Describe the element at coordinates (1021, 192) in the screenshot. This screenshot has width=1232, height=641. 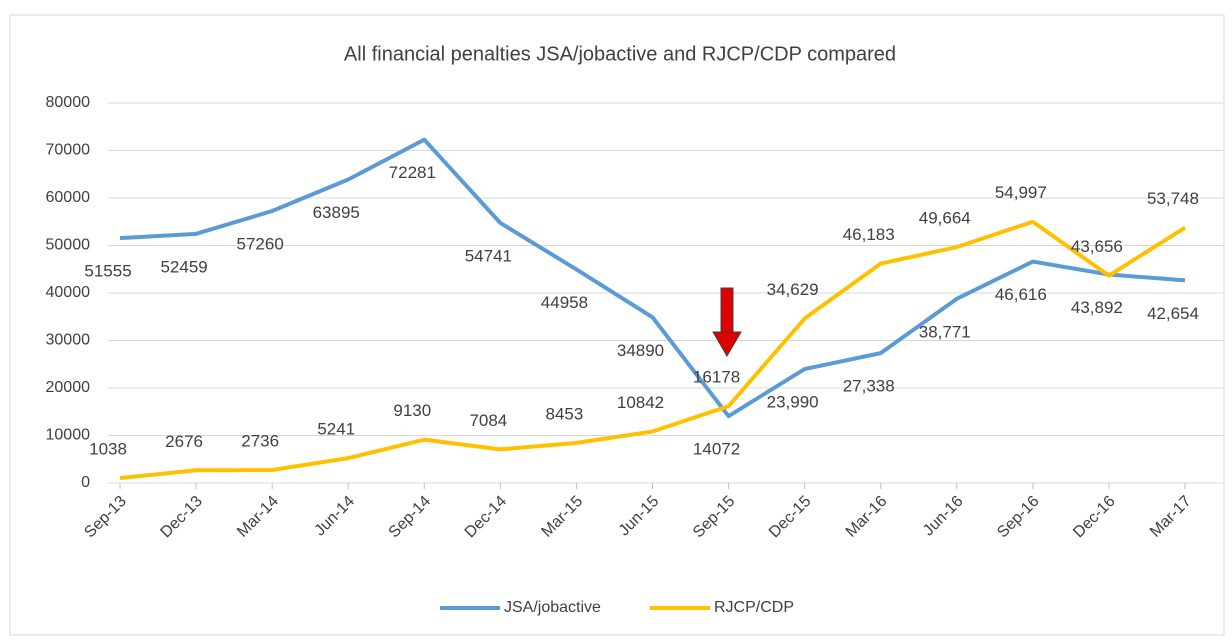
I see `data-label: 54,997` at that location.